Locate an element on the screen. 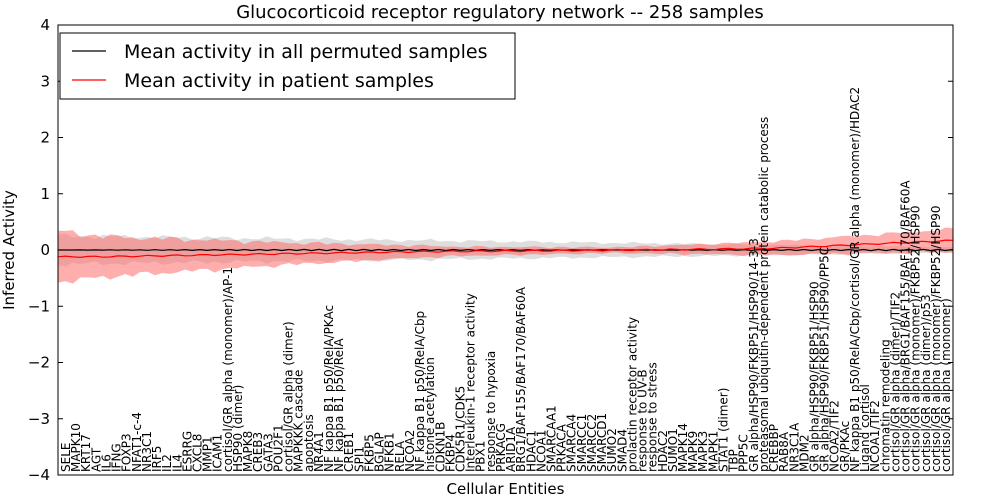 The height and width of the screenshot is (500, 1000). entity-label: IFNG is located at coordinates (117, 457).